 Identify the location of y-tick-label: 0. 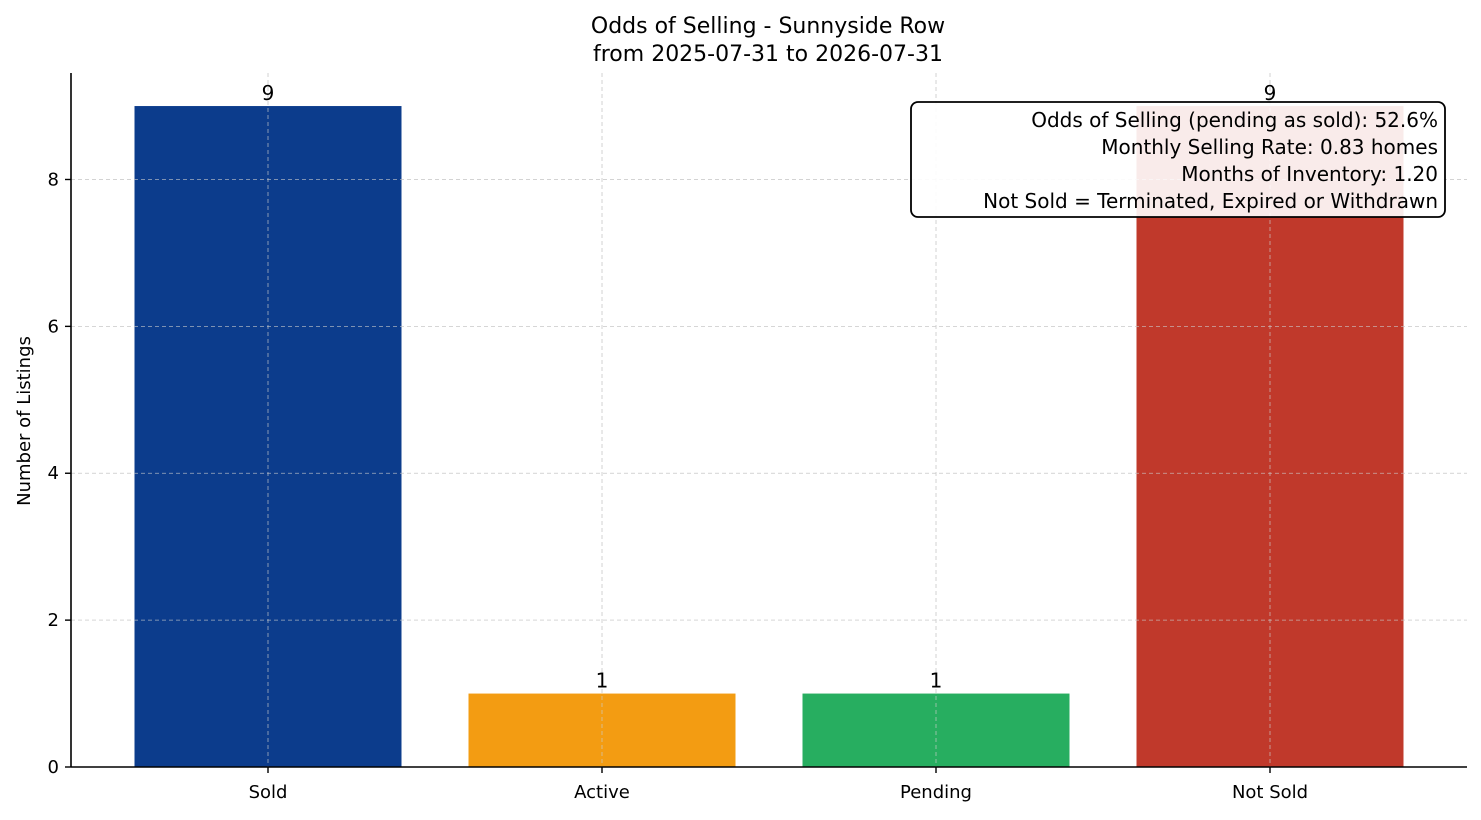
(53, 767).